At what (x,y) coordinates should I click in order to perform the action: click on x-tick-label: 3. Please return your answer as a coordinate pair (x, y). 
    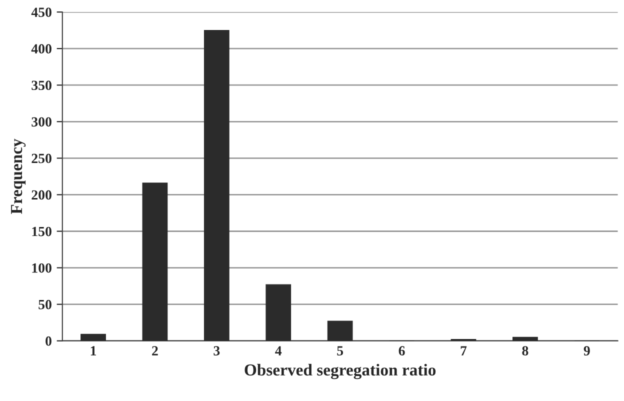
    Looking at the image, I should click on (217, 351).